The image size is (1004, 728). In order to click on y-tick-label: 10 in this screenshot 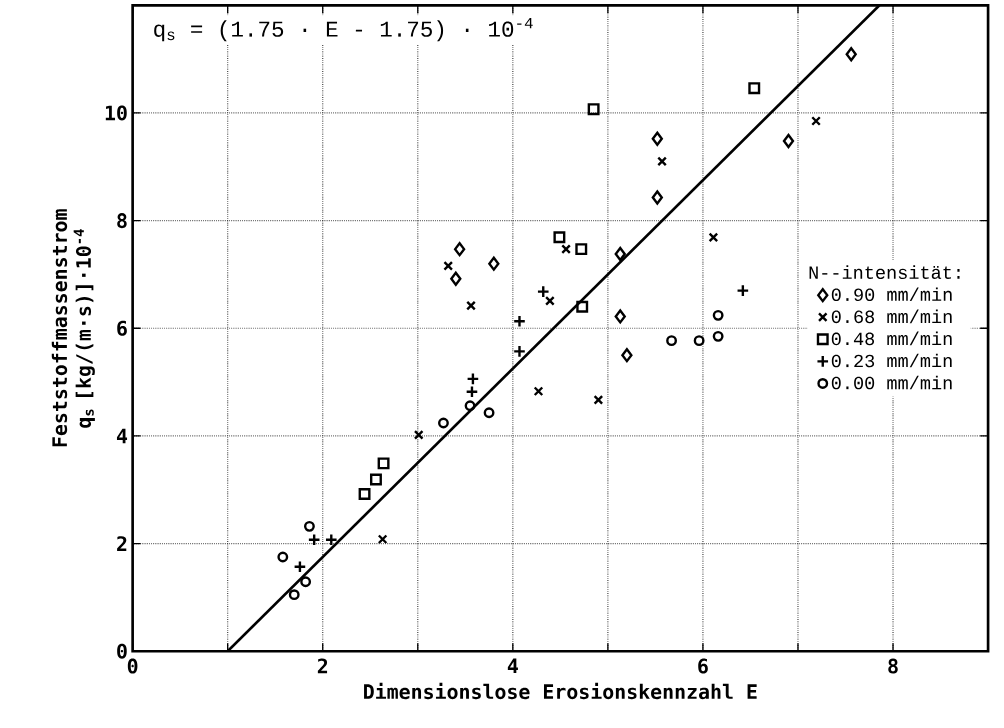, I will do `click(116, 113)`.